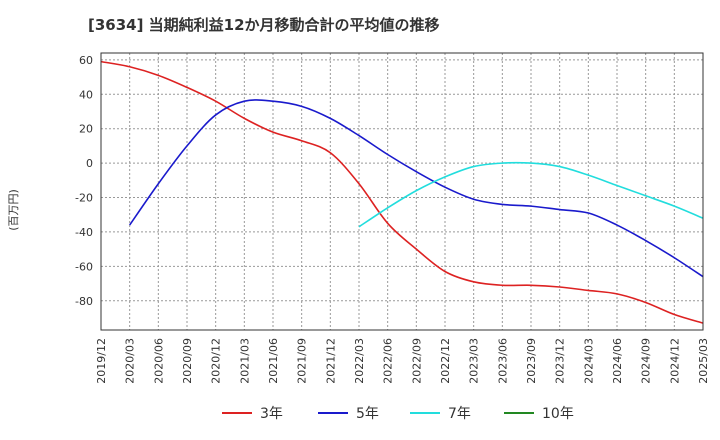 This screenshot has width=720, height=440. What do you see at coordinates (84, 232) in the screenshot?
I see `y-tick-label: -40` at bounding box center [84, 232].